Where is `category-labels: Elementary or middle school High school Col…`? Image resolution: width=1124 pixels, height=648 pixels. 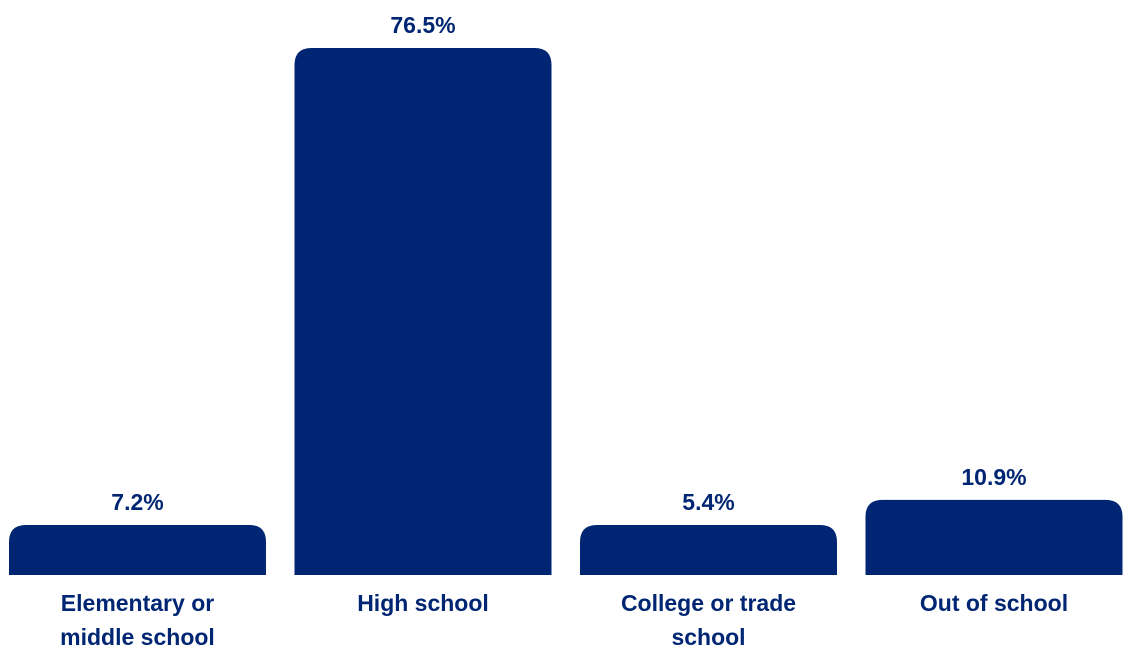
category-labels: Elementary or middle school High school Col… is located at coordinates (564, 619).